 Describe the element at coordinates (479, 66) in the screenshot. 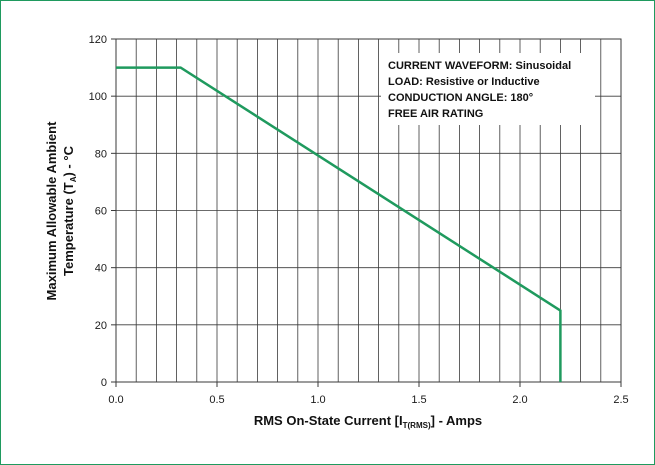

I see `annotation-waveform: CURRENT WAVEFORM: Sinusoidal` at that location.